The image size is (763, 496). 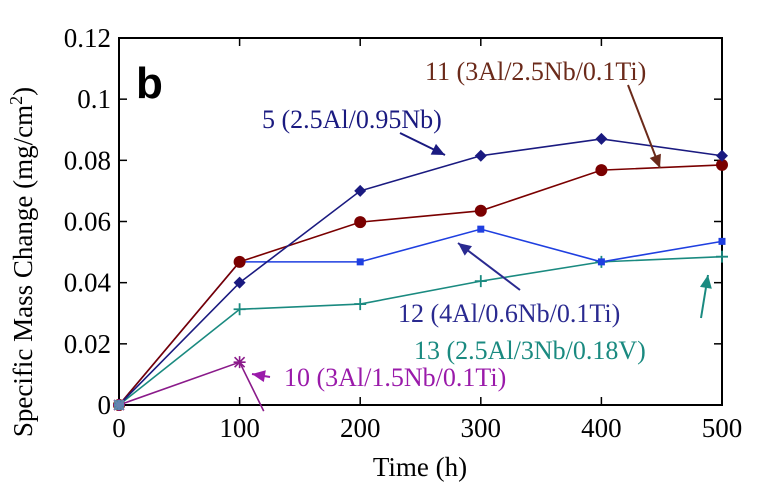 What do you see at coordinates (149, 83) in the screenshot?
I see `panel-label: b` at bounding box center [149, 83].